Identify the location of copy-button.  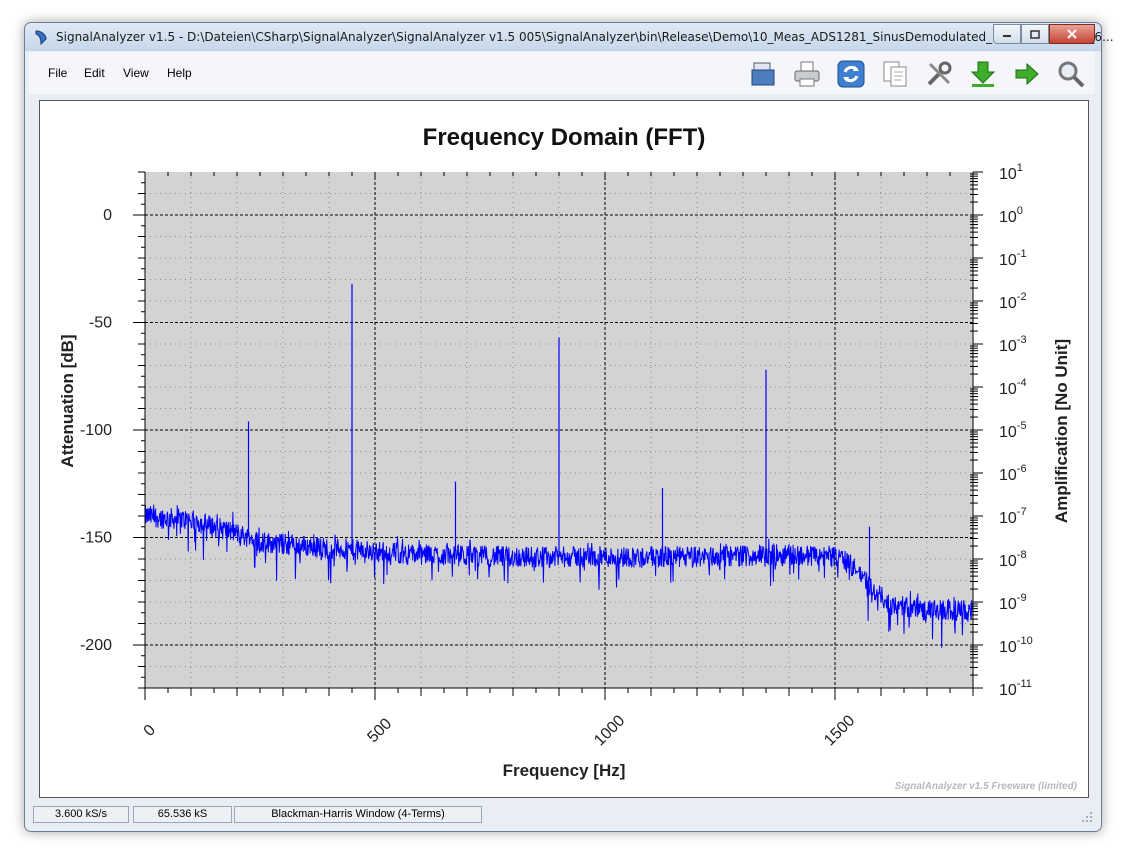
(895, 74).